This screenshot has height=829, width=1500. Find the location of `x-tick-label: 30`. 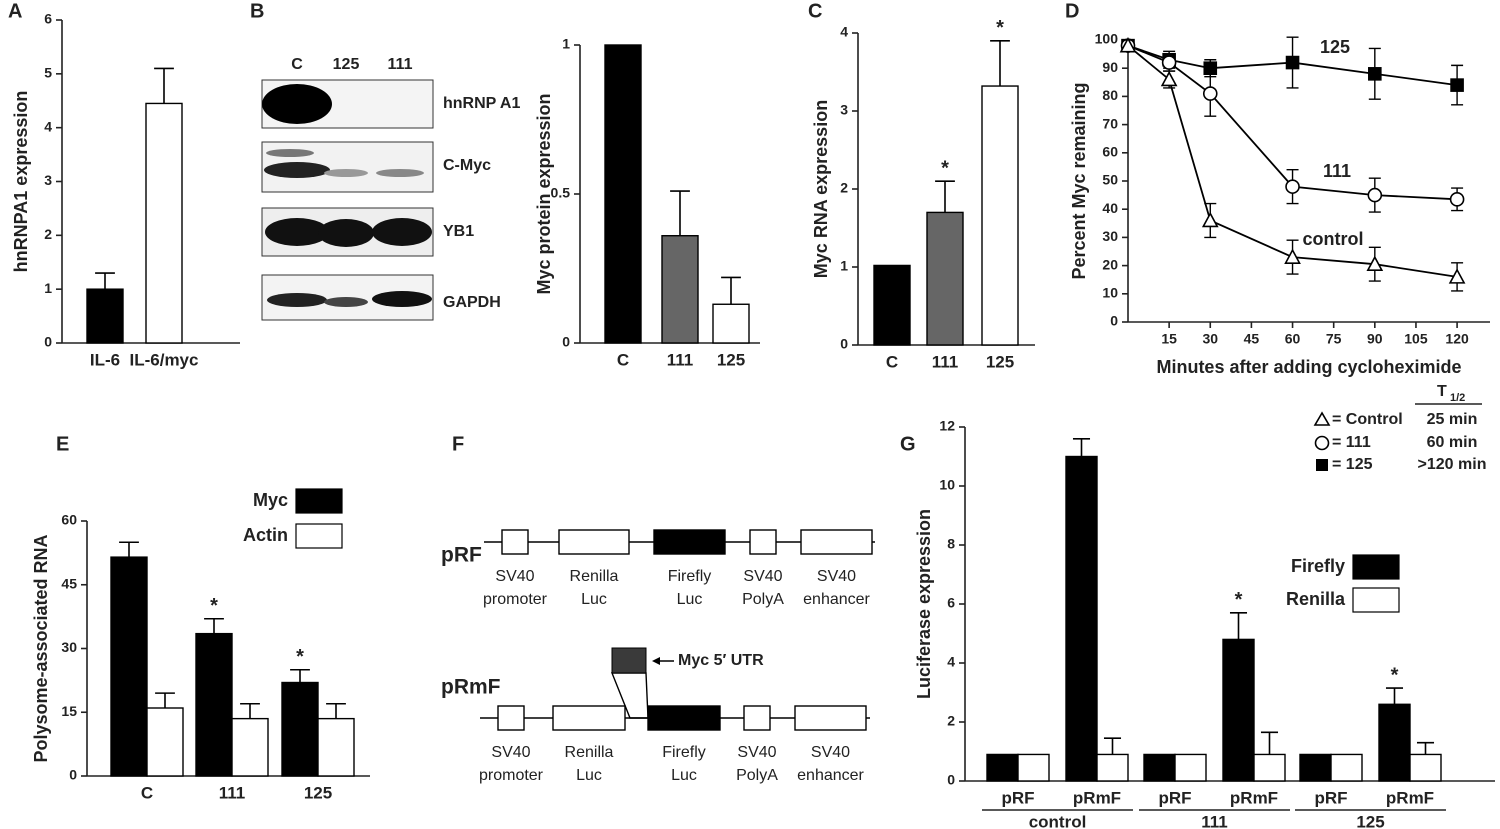

x-tick-label: 30 is located at coordinates (1210, 339).